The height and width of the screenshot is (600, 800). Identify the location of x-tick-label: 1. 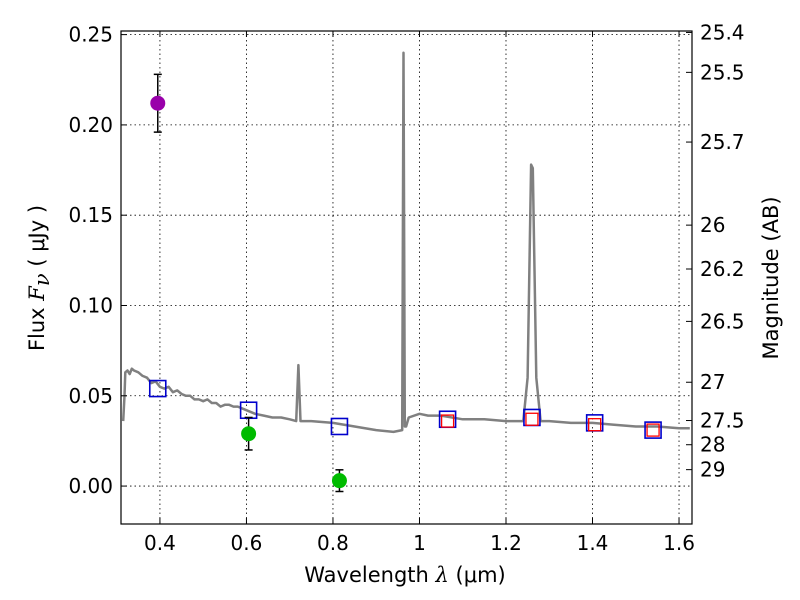
(419, 543).